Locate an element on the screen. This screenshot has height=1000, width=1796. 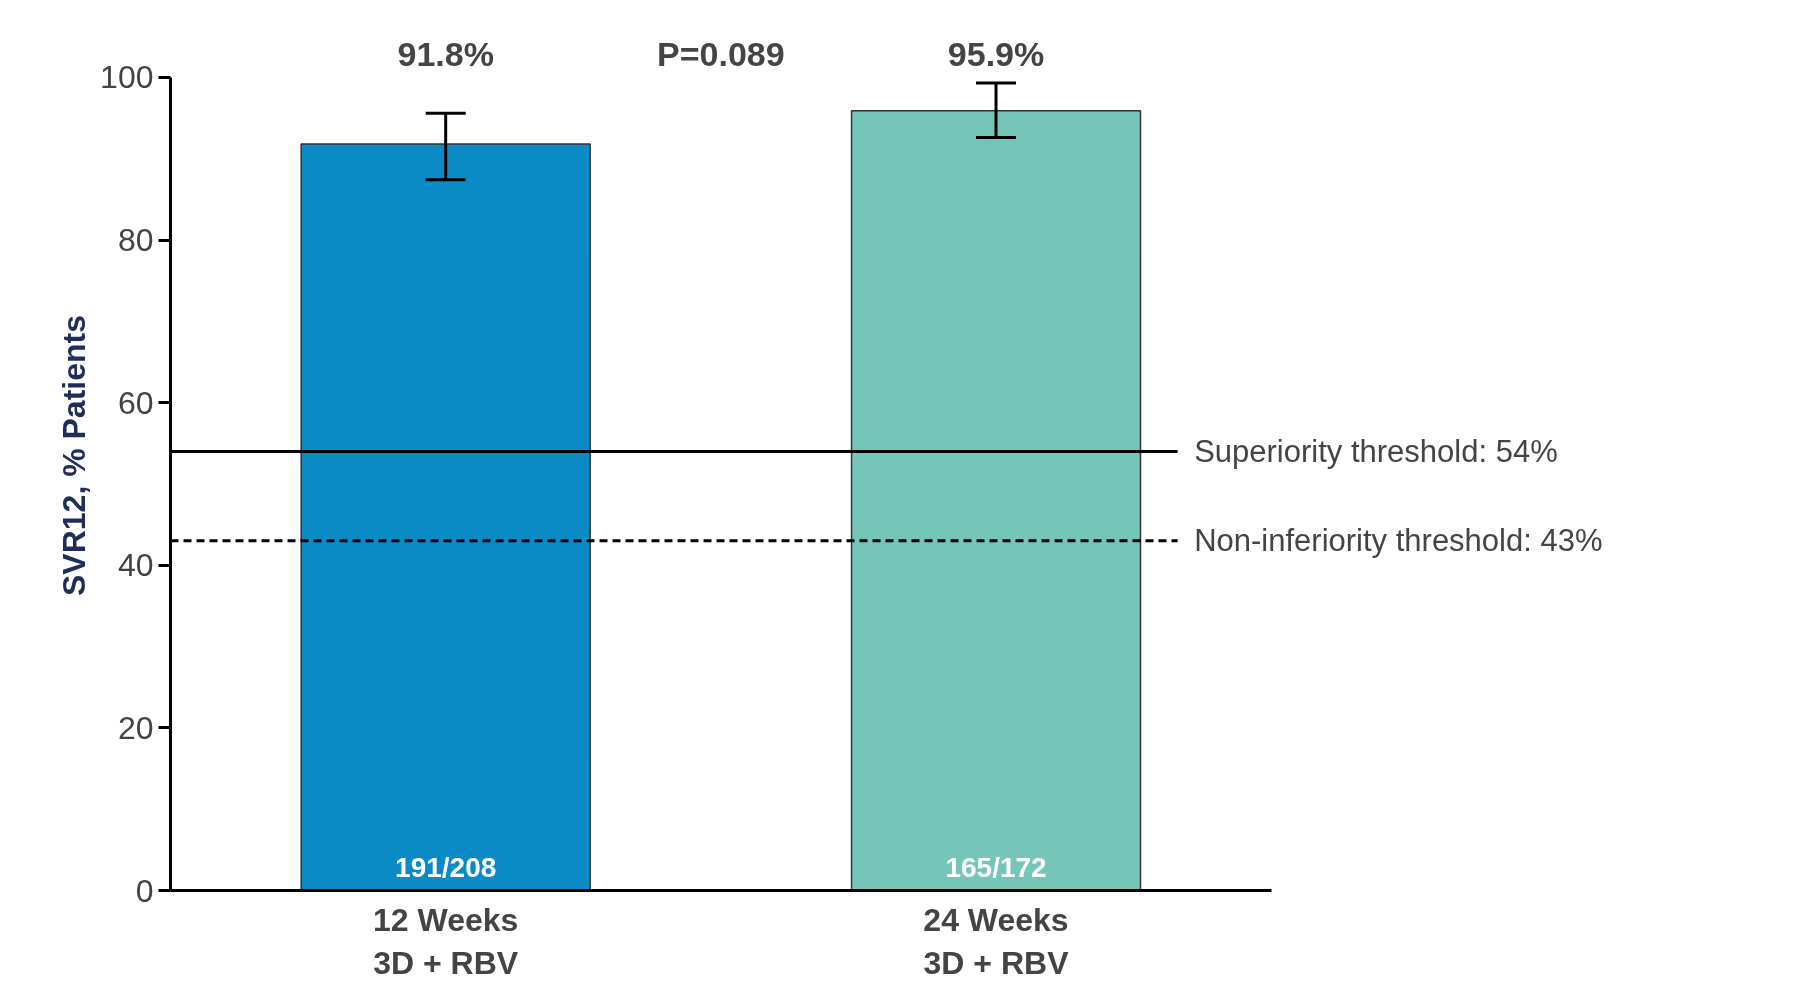
x-tick-label: 24 Weeks 3D + RBV is located at coordinates (996, 941).